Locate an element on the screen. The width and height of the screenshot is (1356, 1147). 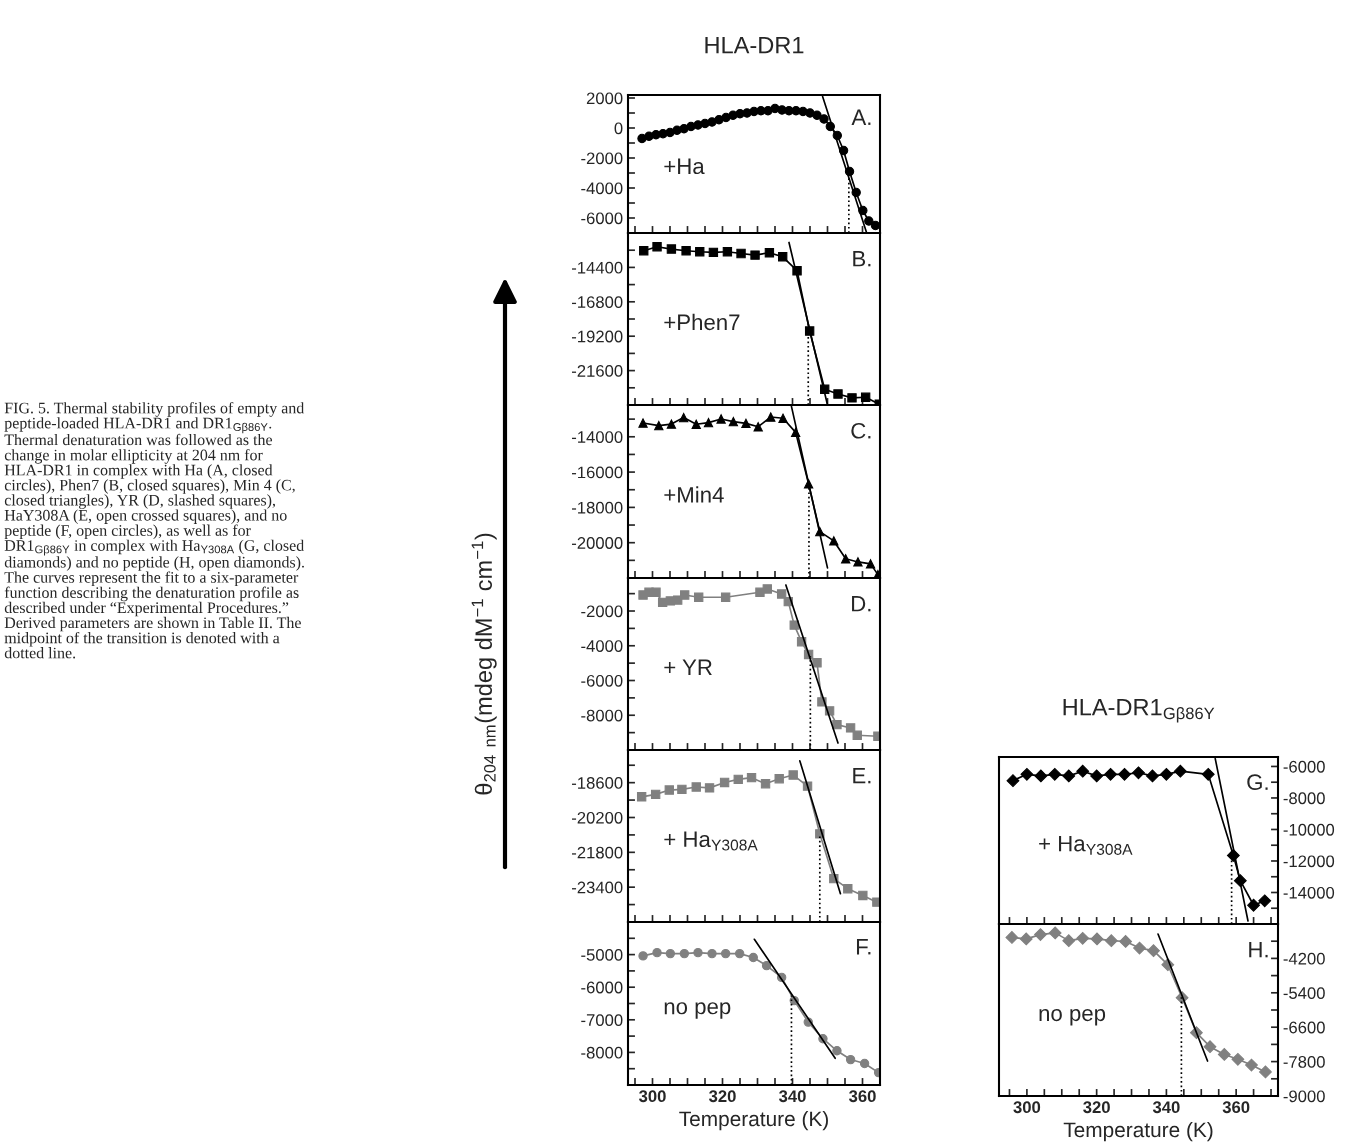
y-axis-title: θ$_{204 nm}$(mdeg dM$^{−1}$ cm$^{−1}$) is located at coordinates (484, 664).